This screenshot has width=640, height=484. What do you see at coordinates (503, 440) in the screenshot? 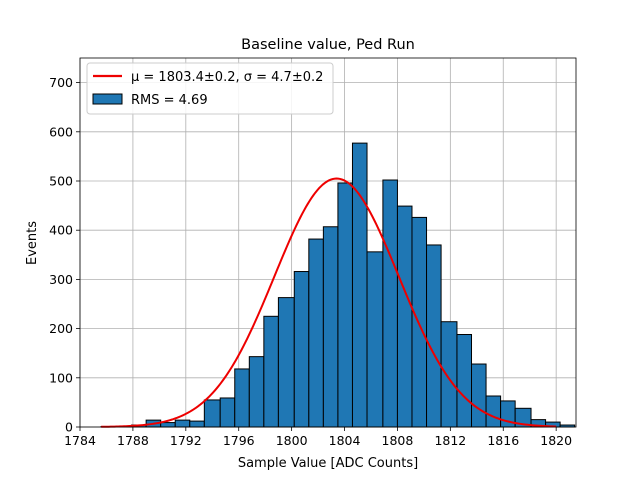
I see `x-tick-label: 1816` at bounding box center [503, 440].